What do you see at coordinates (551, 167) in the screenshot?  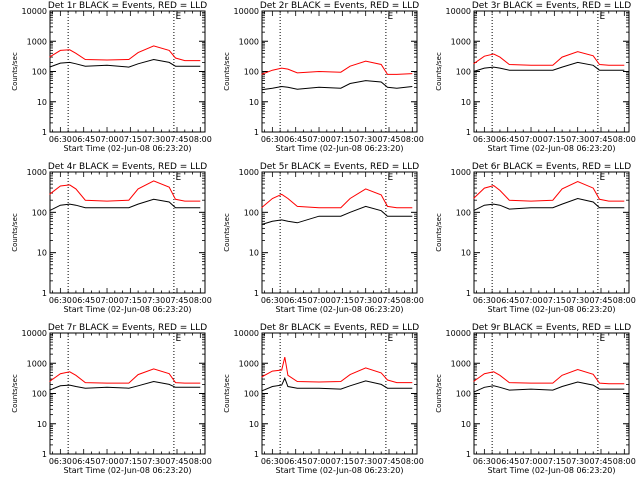 I see `panel-title: Det 6r BLACK = Events, RED = LLD` at bounding box center [551, 167].